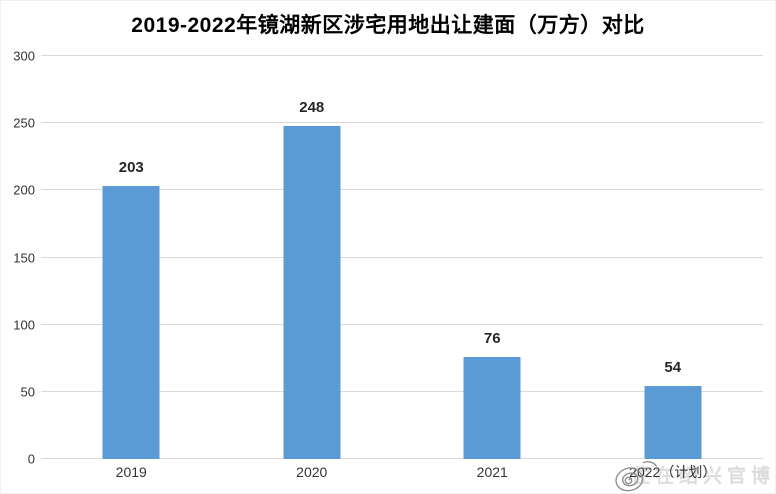 This screenshot has height=494, width=776. What do you see at coordinates (636, 476) in the screenshot?
I see `weibo-logo-icon` at bounding box center [636, 476].